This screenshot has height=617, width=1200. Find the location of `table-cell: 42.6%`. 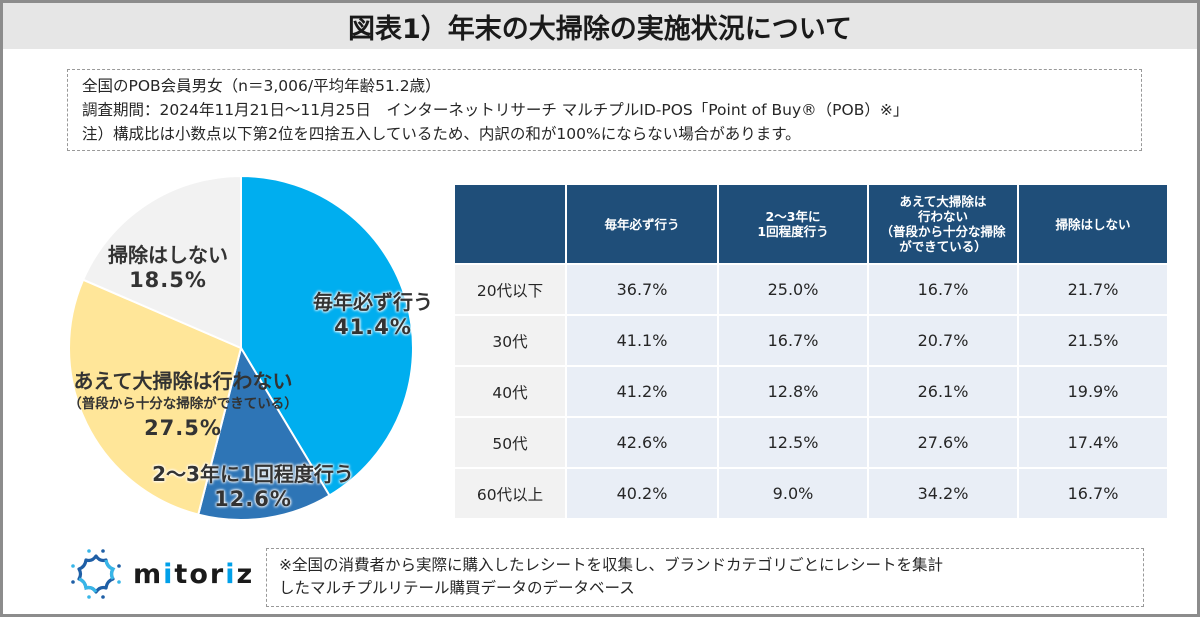

table-cell: 42.6% is located at coordinates (642, 442).